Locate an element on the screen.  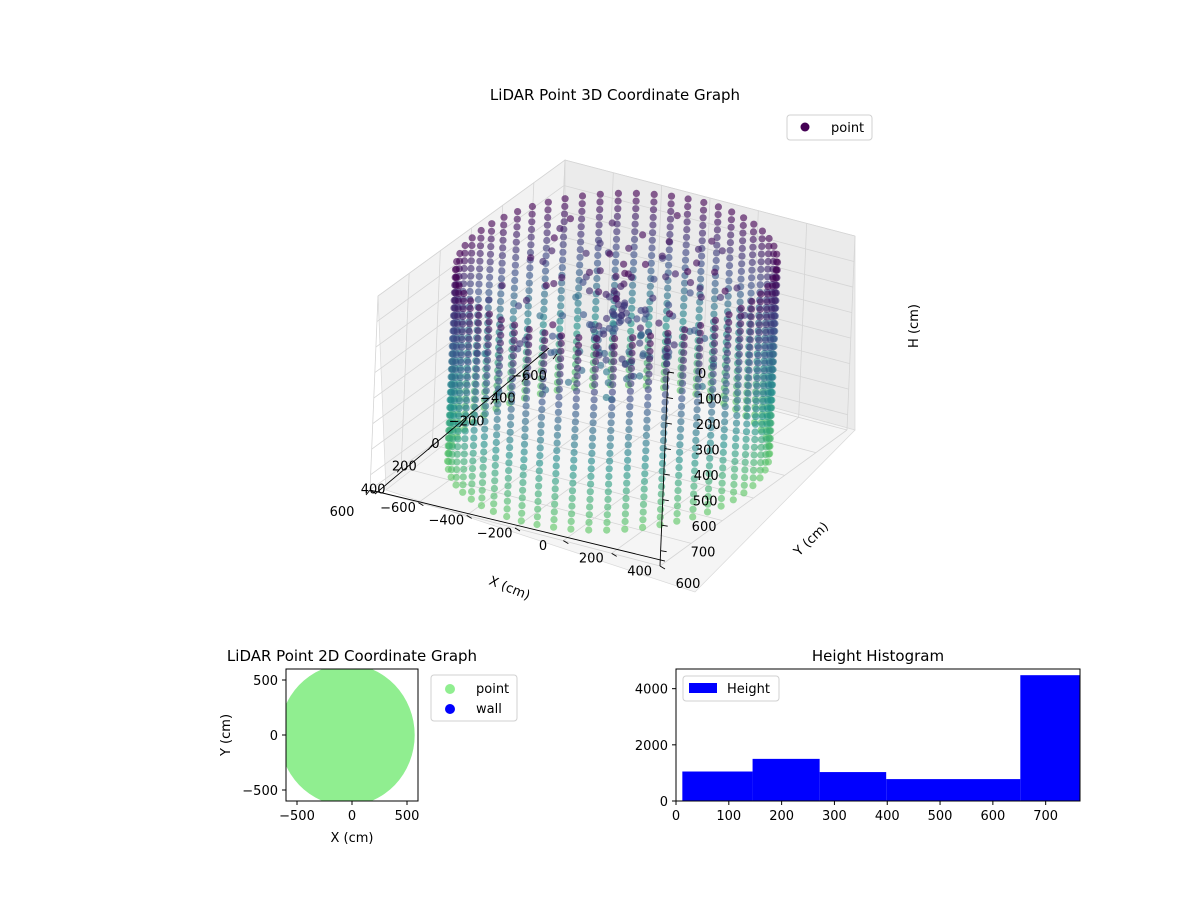
z-tick-label: 300 is located at coordinates (707, 451).